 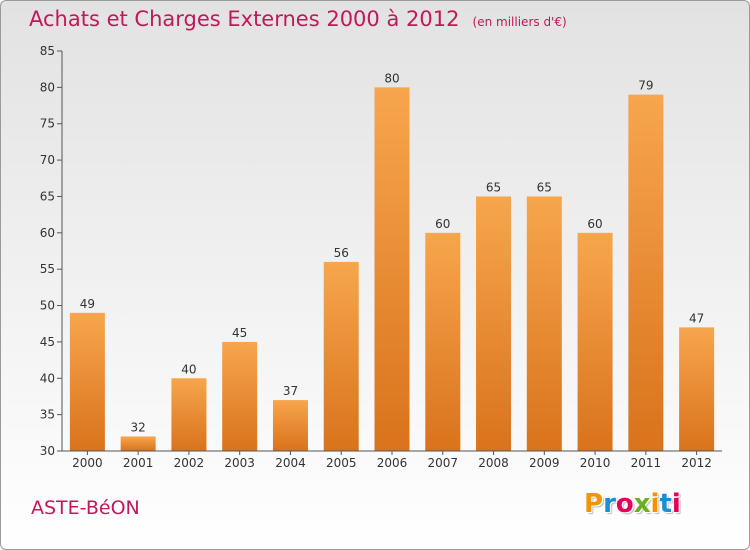 What do you see at coordinates (646, 463) in the screenshot?
I see `x-tick-label: 2011` at bounding box center [646, 463].